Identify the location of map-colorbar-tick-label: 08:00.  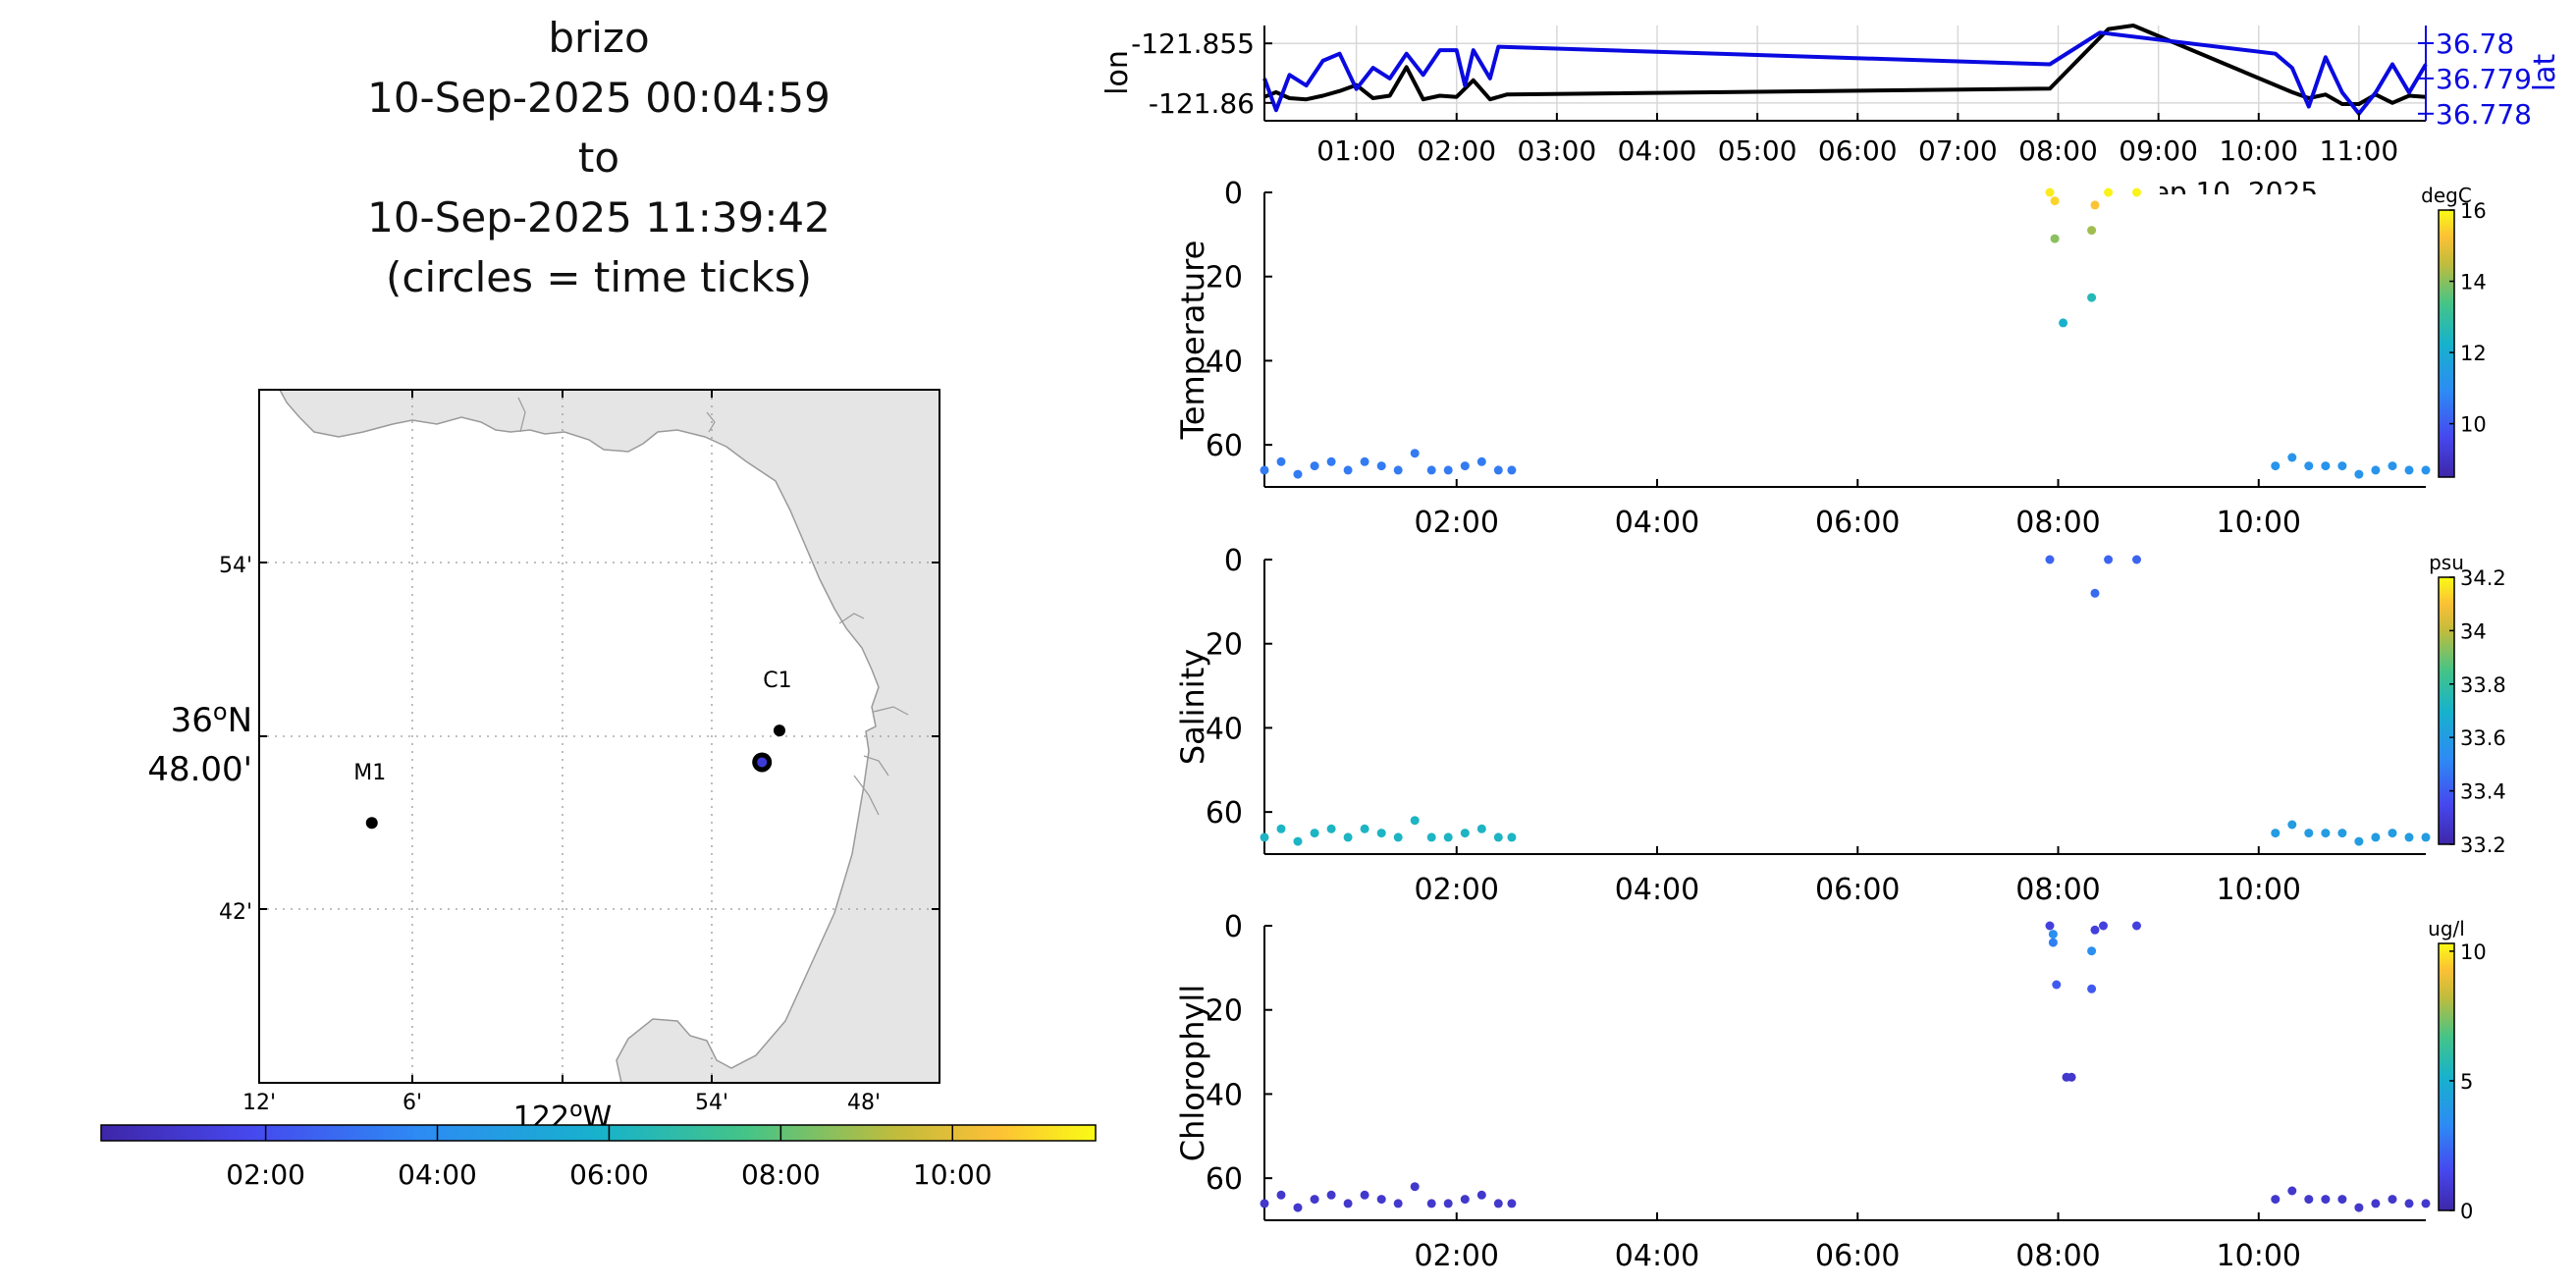
(781, 1174).